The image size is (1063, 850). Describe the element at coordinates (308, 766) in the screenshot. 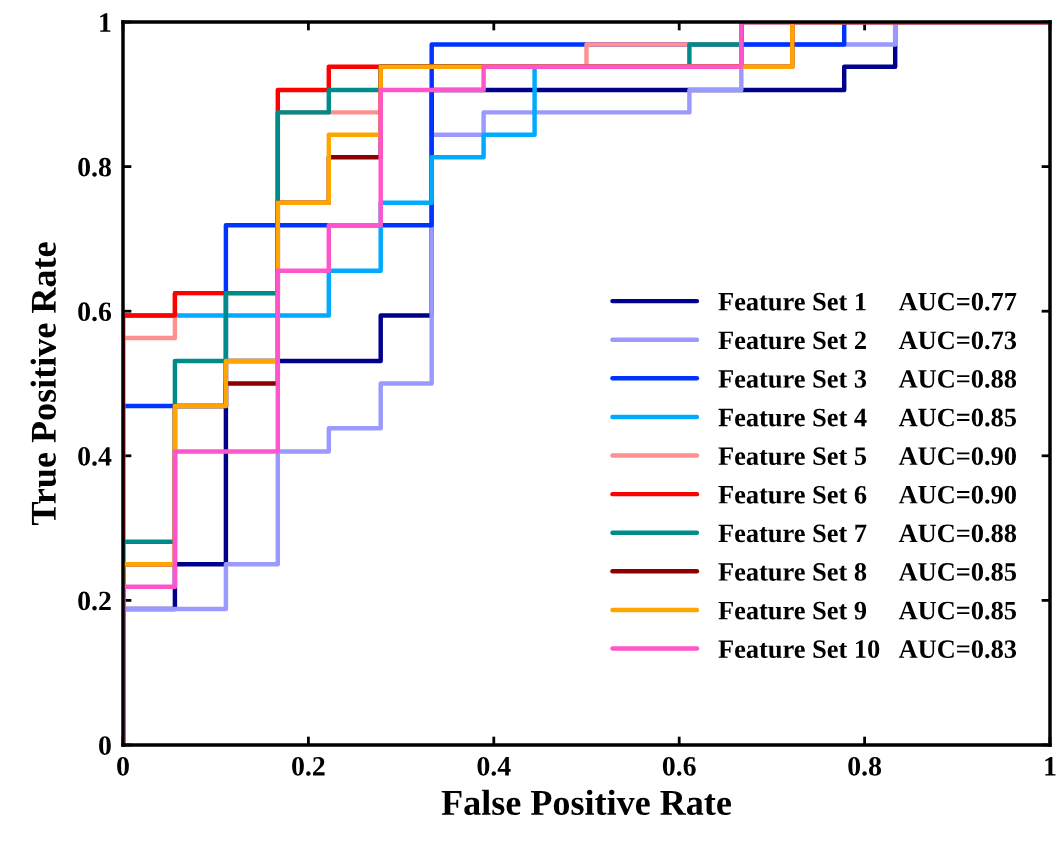

I see `x-tick-label: 0.2` at that location.